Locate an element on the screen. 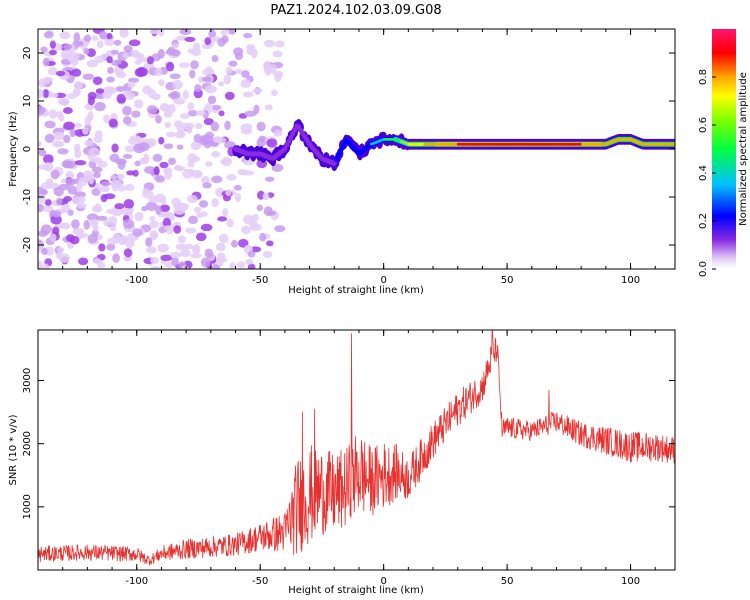 This screenshot has width=750, height=600. snr-xlabel: Height of straight line (km) is located at coordinates (356, 590).